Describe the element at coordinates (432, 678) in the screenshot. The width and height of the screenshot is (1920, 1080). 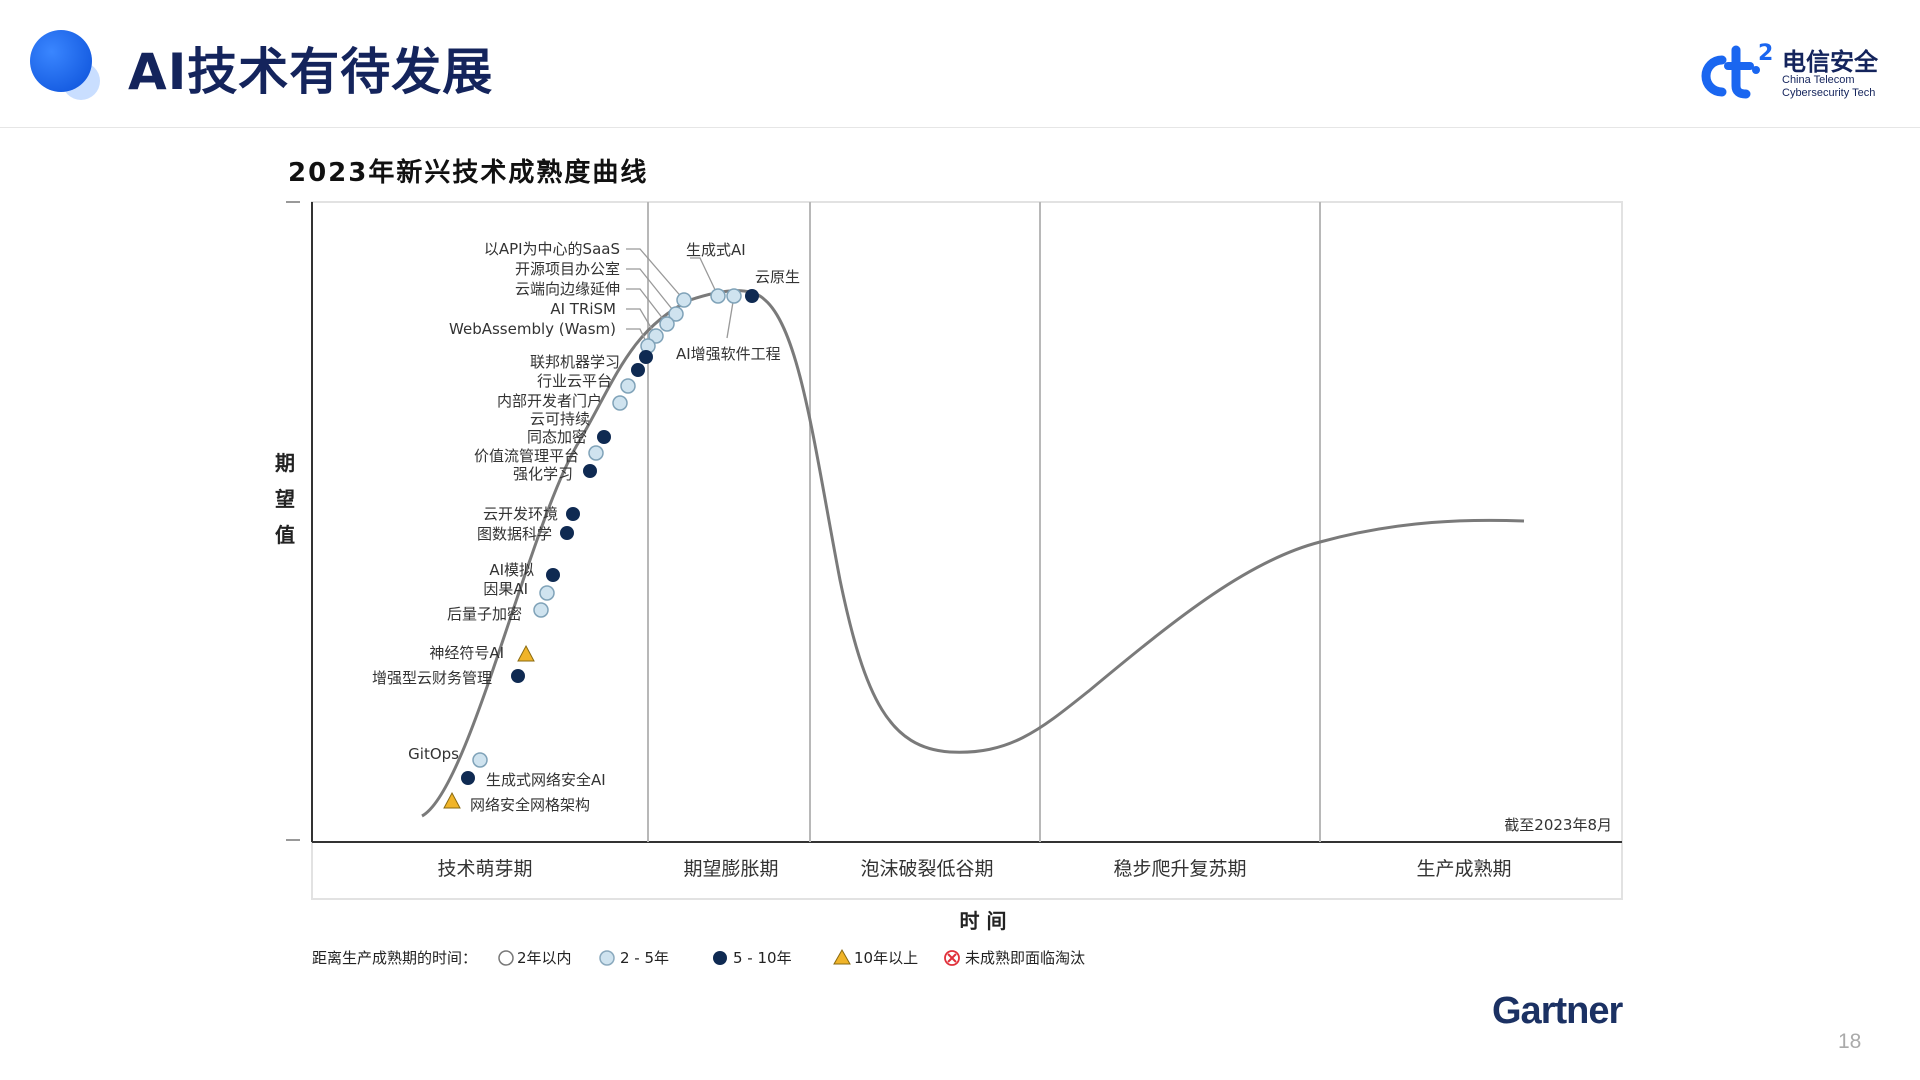
I see `tech-label: 增强型云财务管理` at that location.